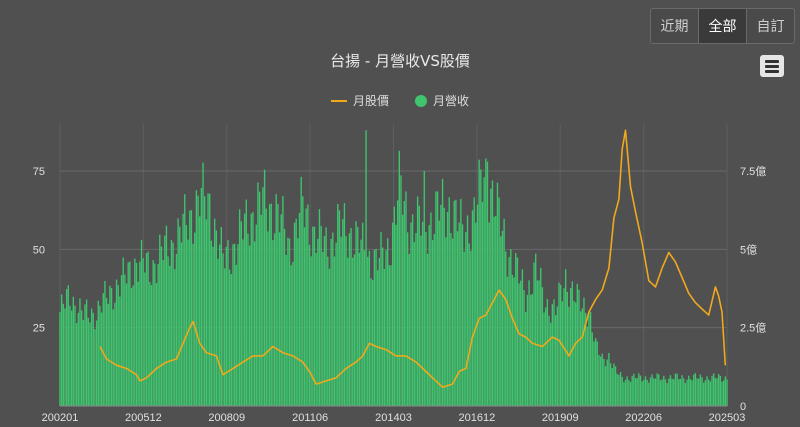 Image resolution: width=800 pixels, height=427 pixels. I want to click on legend-item-revenue: 月營收, so click(442, 100).